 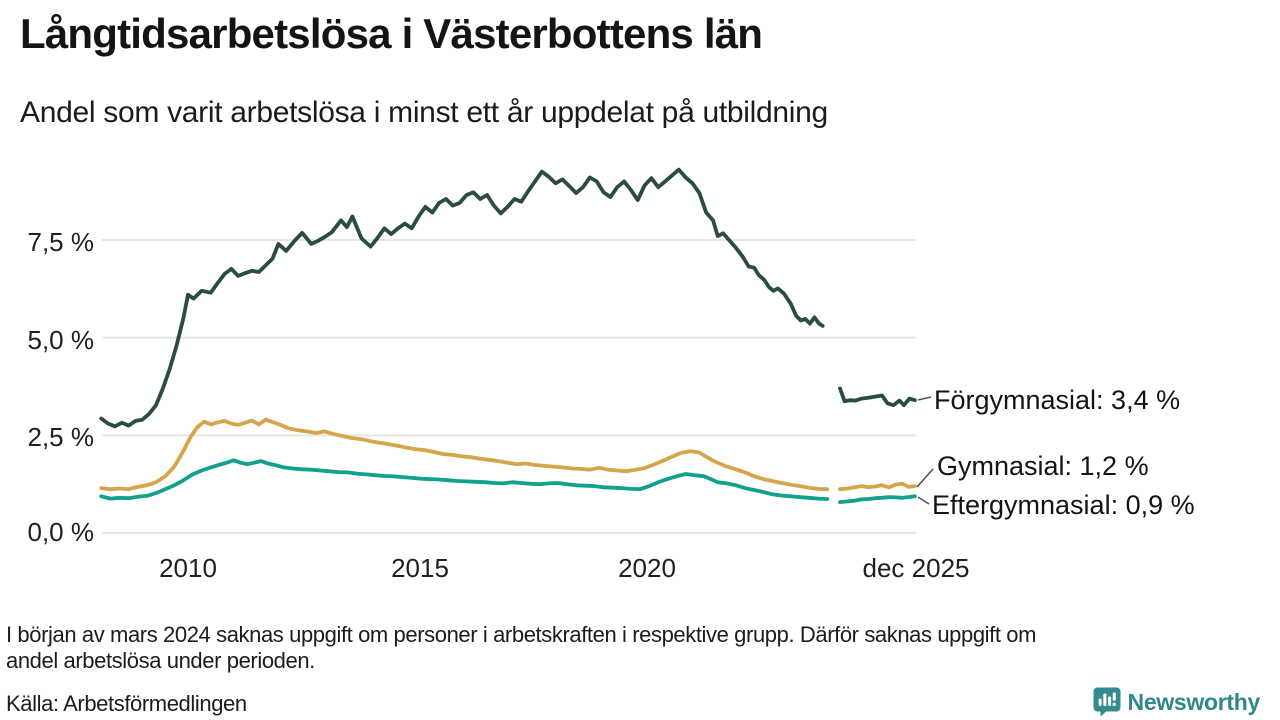 I want to click on x-axis-tick: dec 2025, so click(x=916, y=568).